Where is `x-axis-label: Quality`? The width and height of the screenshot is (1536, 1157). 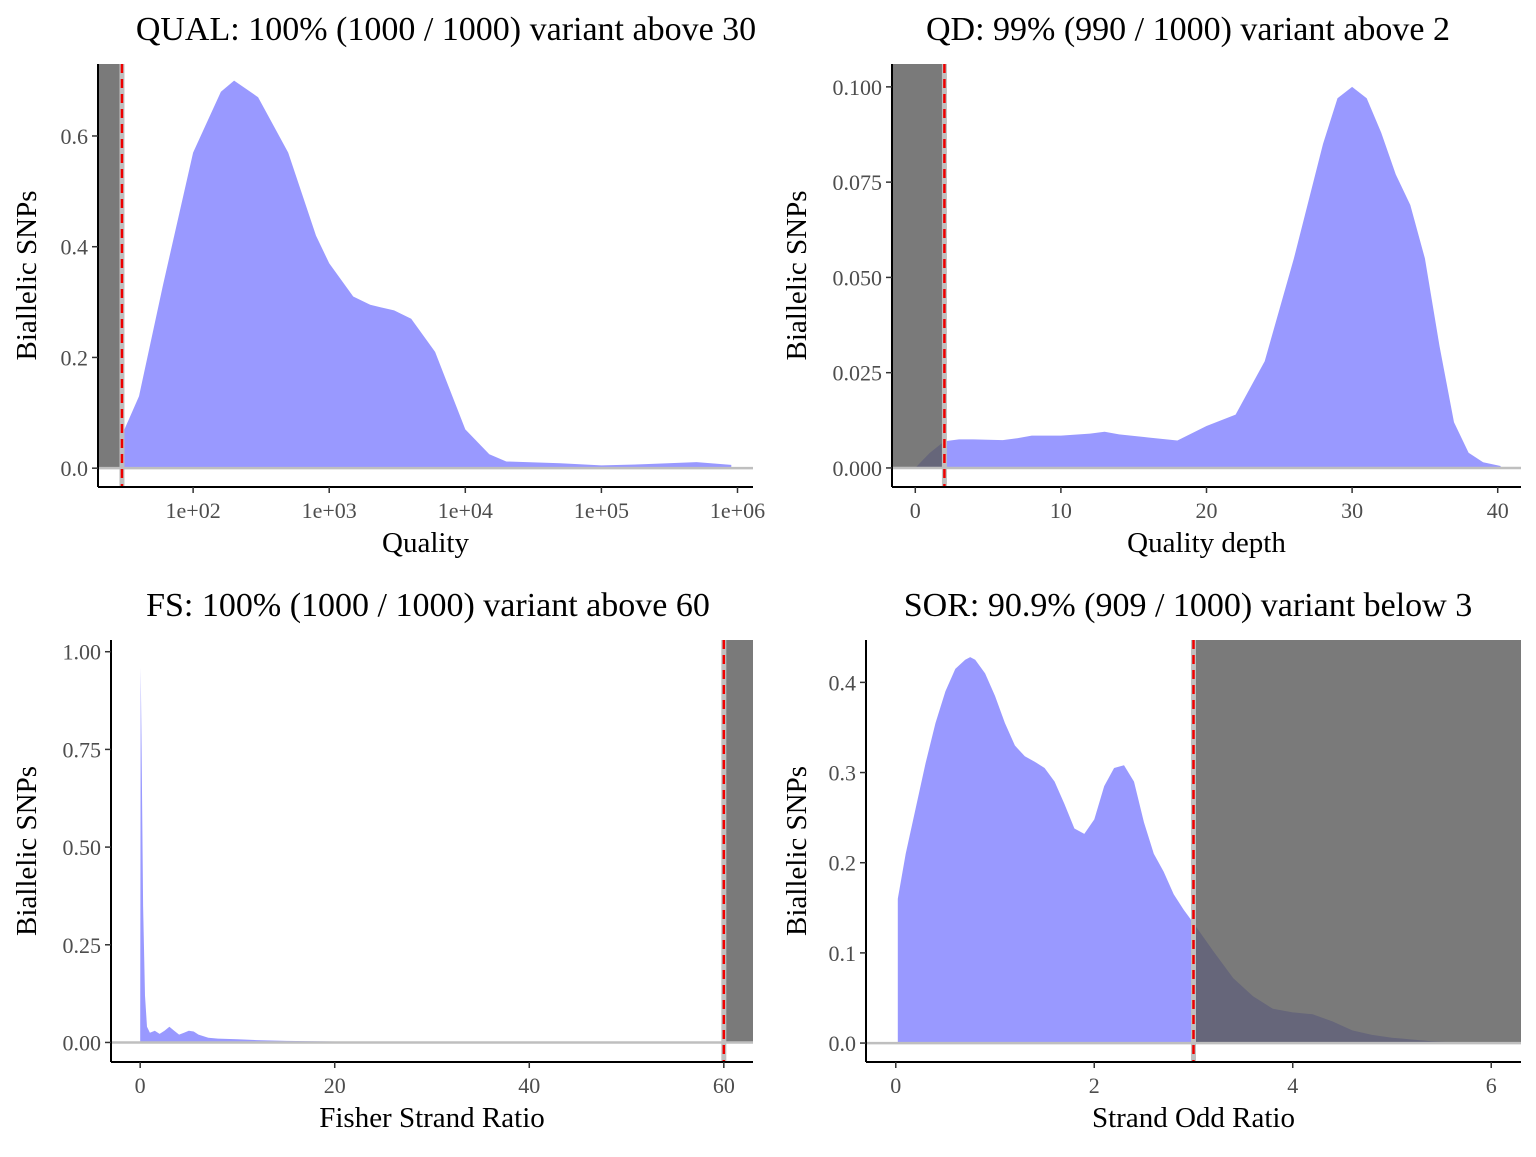 x-axis-label: Quality is located at coordinates (425, 543).